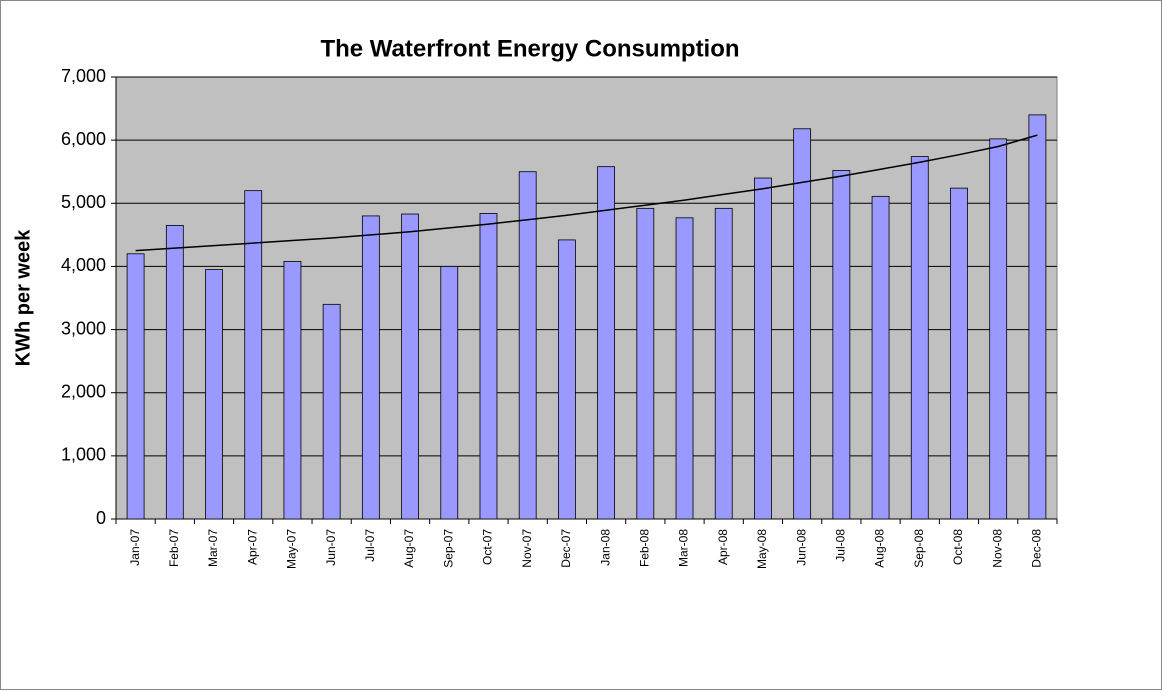 The width and height of the screenshot is (1163, 691). Describe the element at coordinates (566, 548) in the screenshot. I see `x-tick-label: Dec-07` at that location.